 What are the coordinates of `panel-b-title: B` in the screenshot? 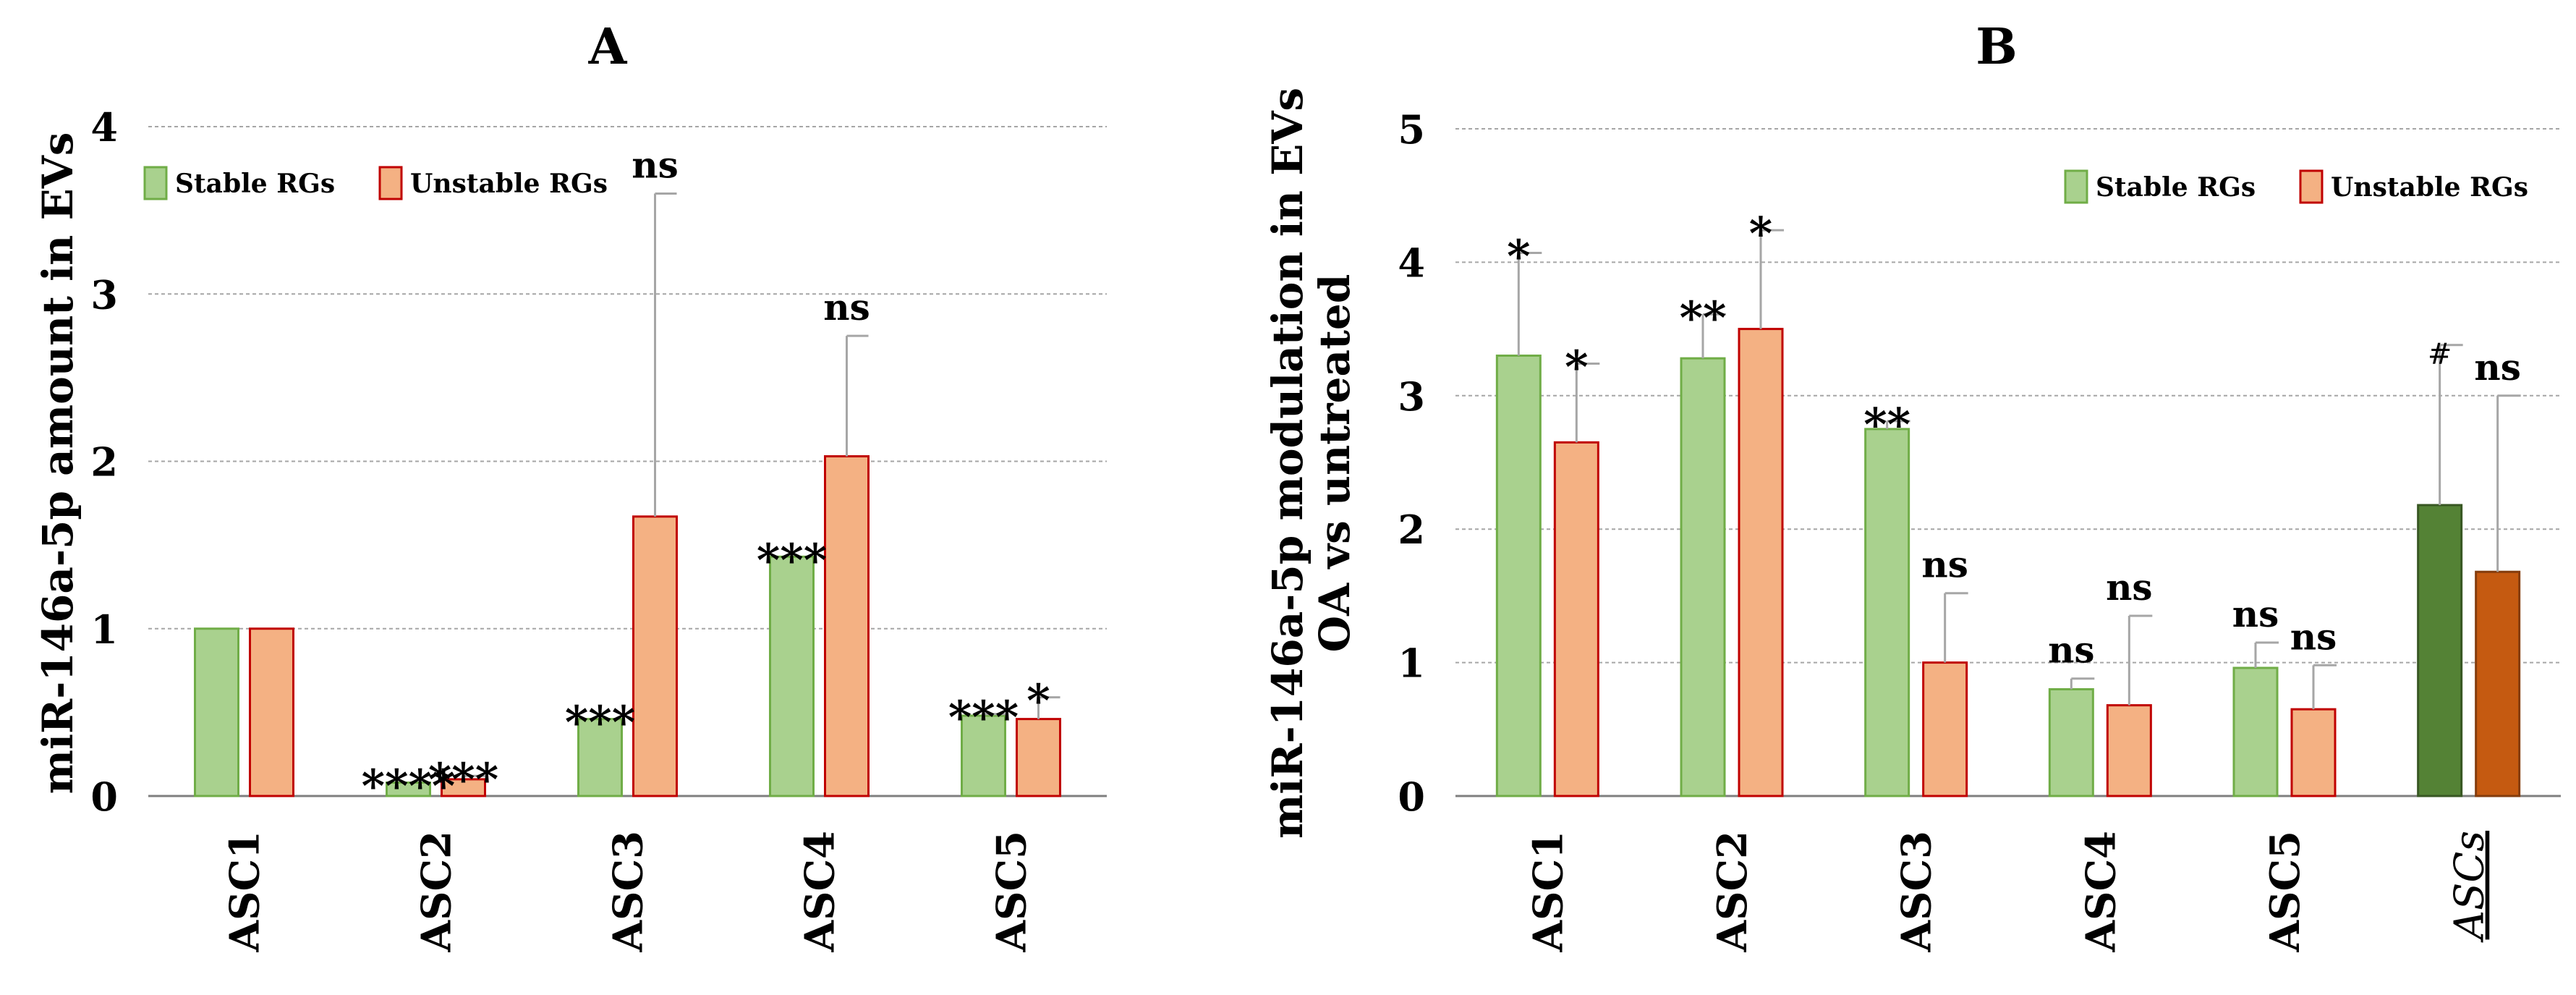 It's located at (1996, 47).